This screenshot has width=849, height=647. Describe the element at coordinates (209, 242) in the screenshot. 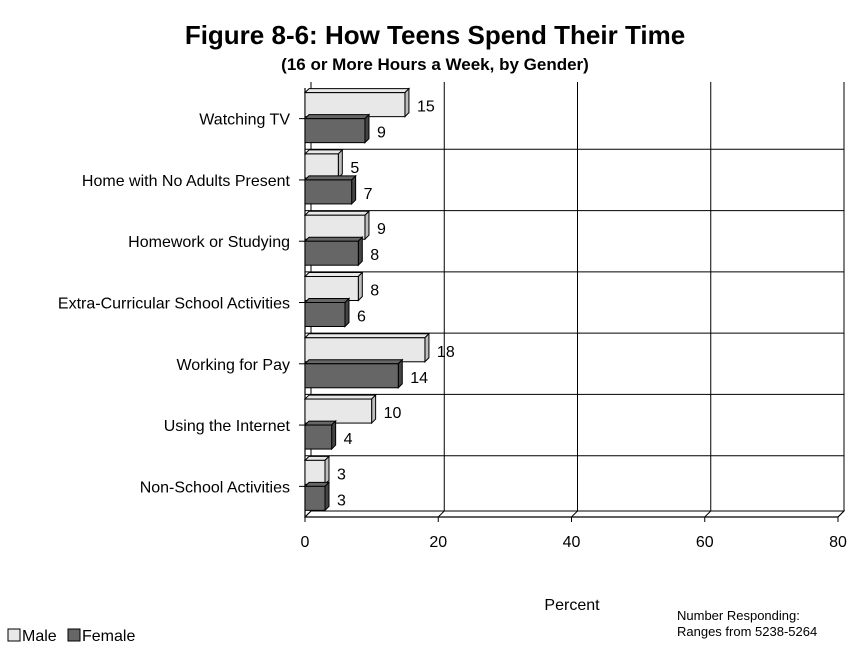

I see `category-label-homework-or-studying: Homework or Studying` at that location.